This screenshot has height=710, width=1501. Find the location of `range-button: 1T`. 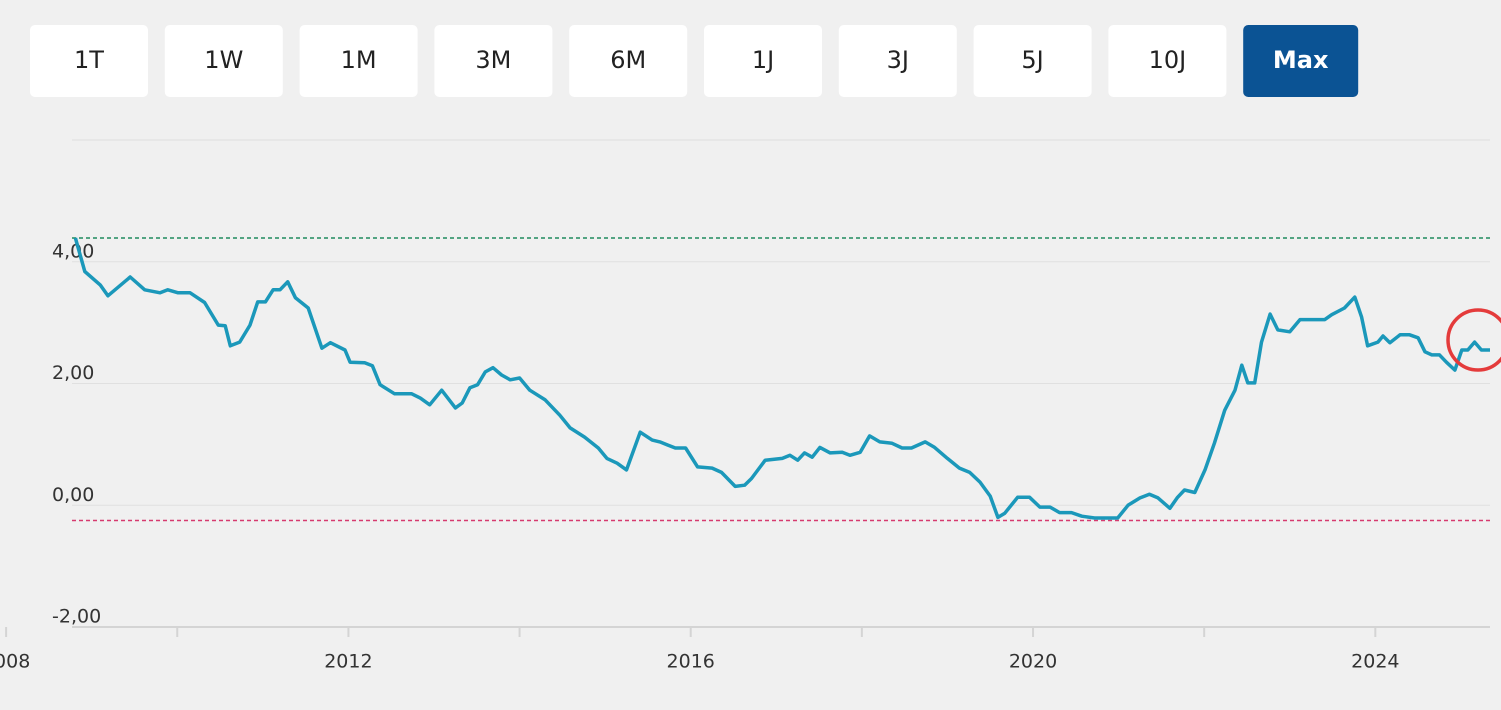

range-button: 1T is located at coordinates (89, 61).